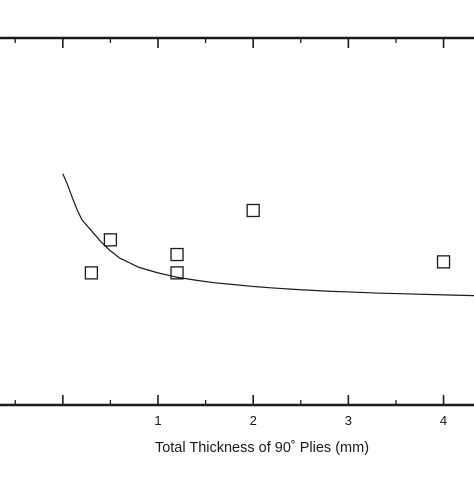  Describe the element at coordinates (348, 420) in the screenshot. I see `x-tick-label: 3` at that location.